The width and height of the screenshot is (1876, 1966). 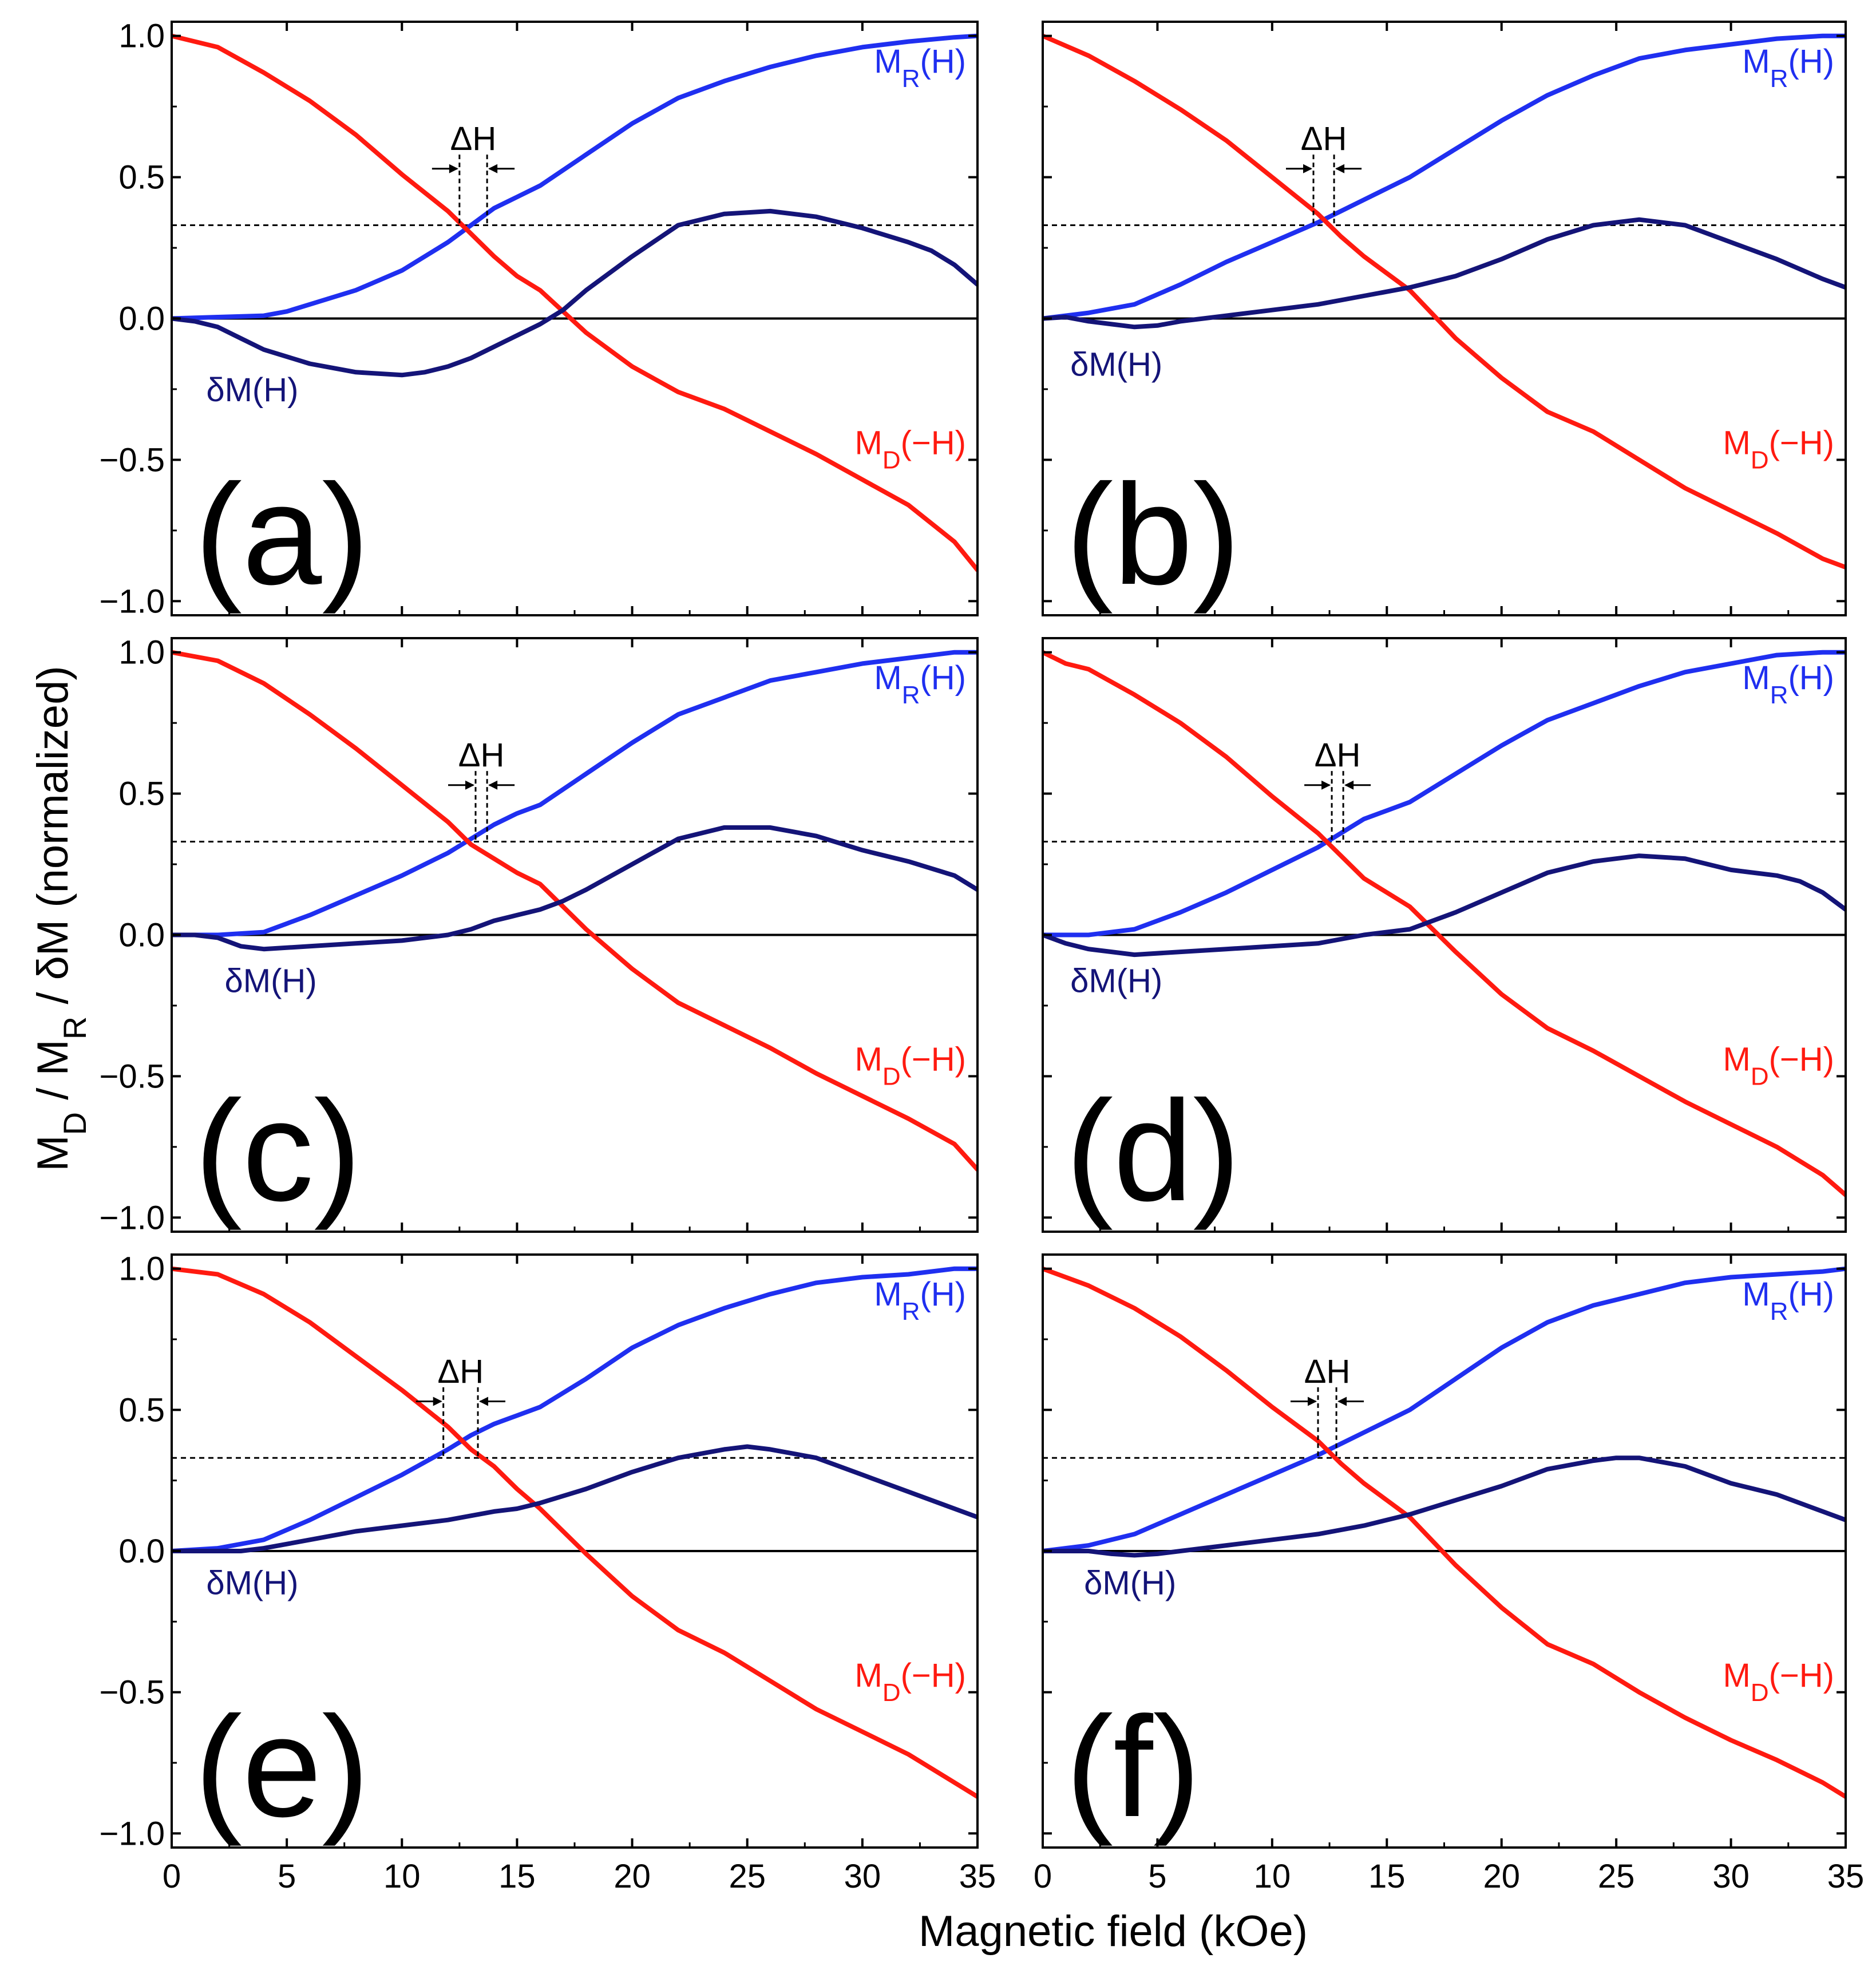 I want to click on chart-panel: ΔH 1.0 0.5 0.0 −0.5 −1.0 (a) MR(H) MD(−H) δM(H), so click(x=539, y=319).